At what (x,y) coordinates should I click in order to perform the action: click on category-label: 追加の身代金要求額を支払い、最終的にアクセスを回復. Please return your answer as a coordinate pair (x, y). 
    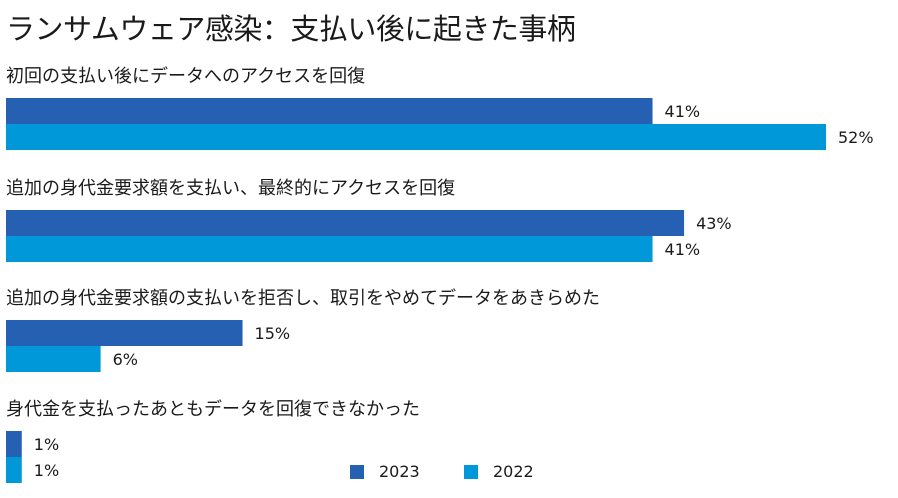
    Looking at the image, I should click on (230, 188).